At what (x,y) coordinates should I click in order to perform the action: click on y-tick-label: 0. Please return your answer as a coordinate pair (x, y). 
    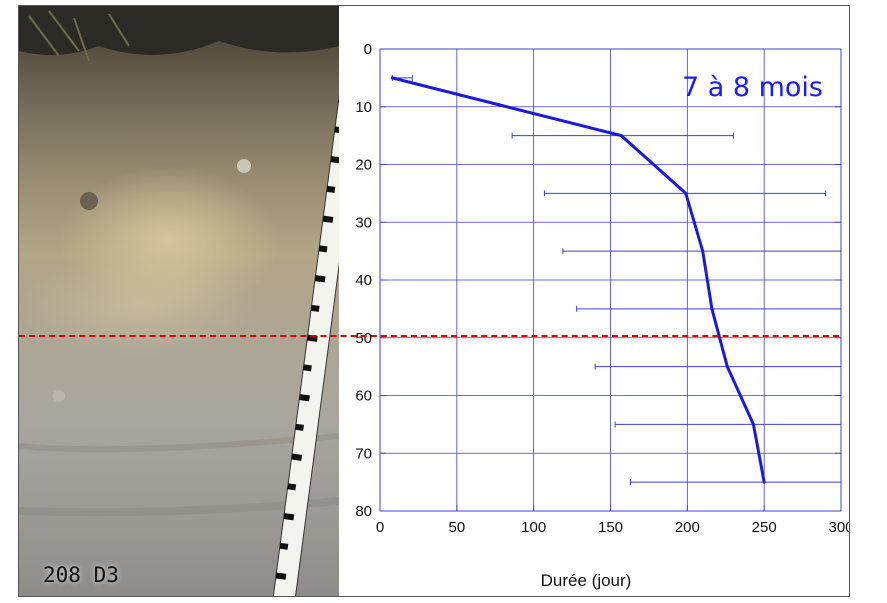
    Looking at the image, I should click on (368, 49).